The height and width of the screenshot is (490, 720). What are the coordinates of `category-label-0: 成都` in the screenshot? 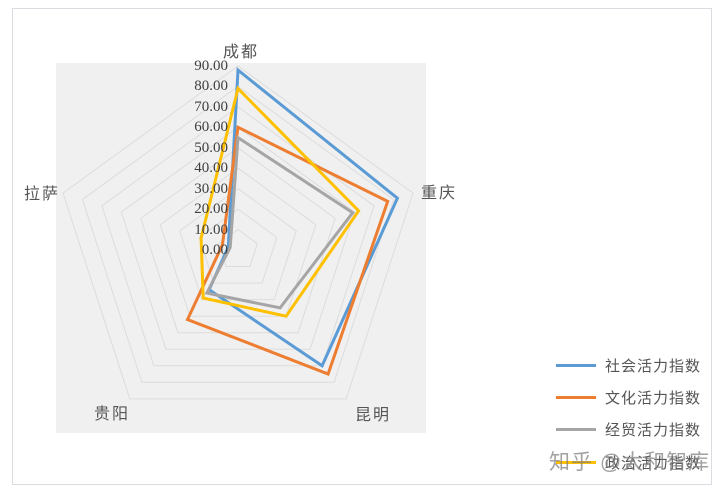 It's located at (241, 52).